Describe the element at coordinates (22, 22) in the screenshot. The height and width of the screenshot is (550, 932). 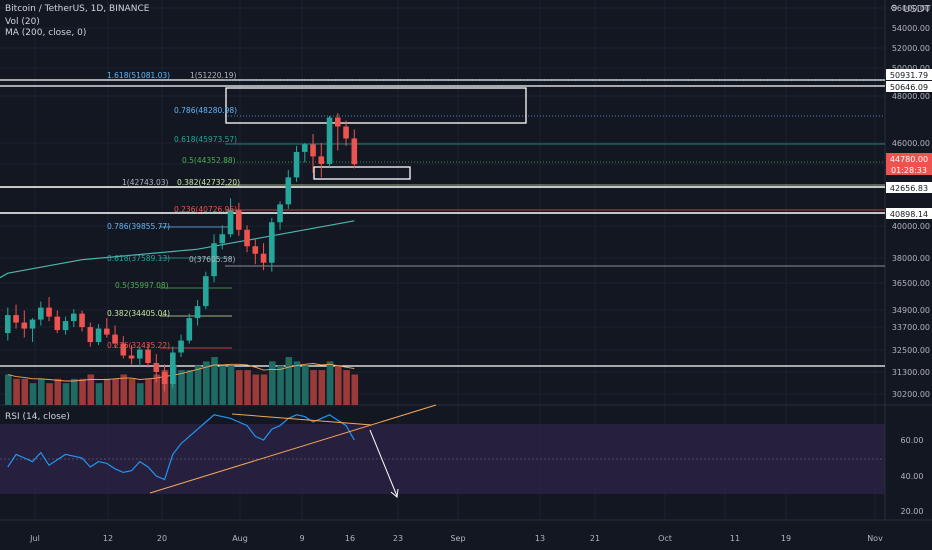
I see `volume-legend: Vol (20)` at that location.